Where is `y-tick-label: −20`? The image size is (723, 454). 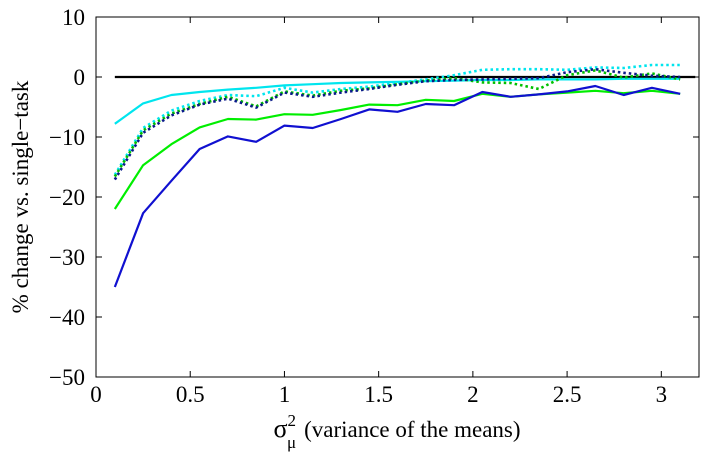
y-tick-label: −20 is located at coordinates (67, 197).